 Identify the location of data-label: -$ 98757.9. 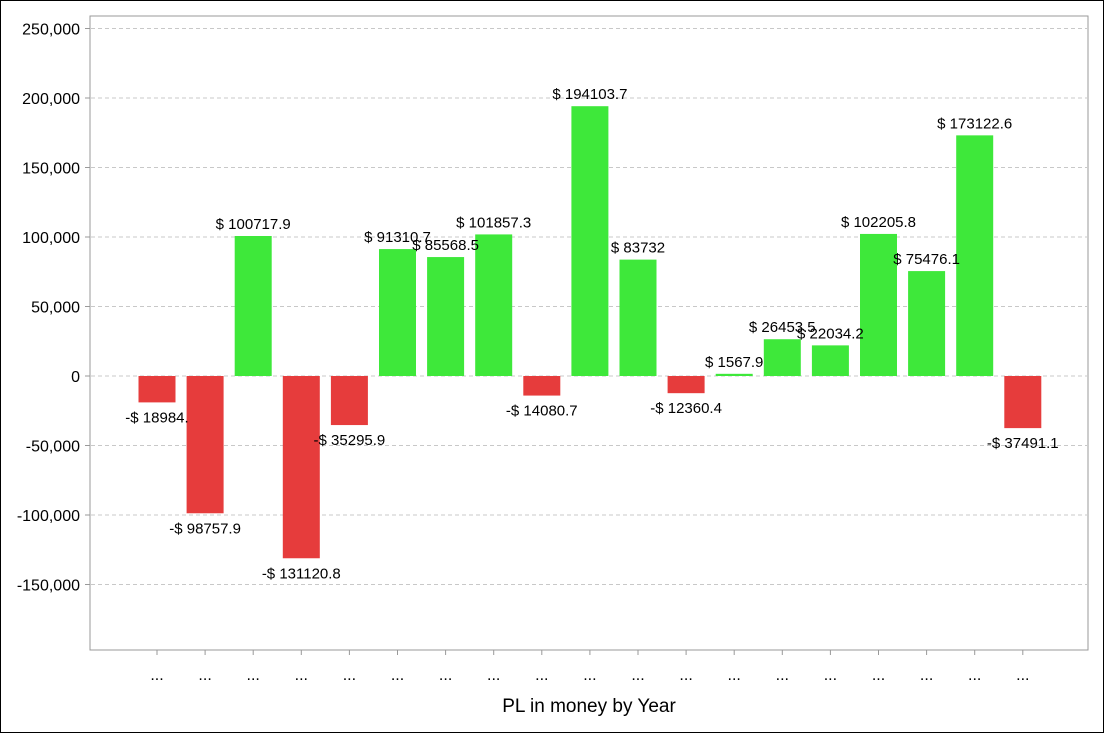
(205, 528).